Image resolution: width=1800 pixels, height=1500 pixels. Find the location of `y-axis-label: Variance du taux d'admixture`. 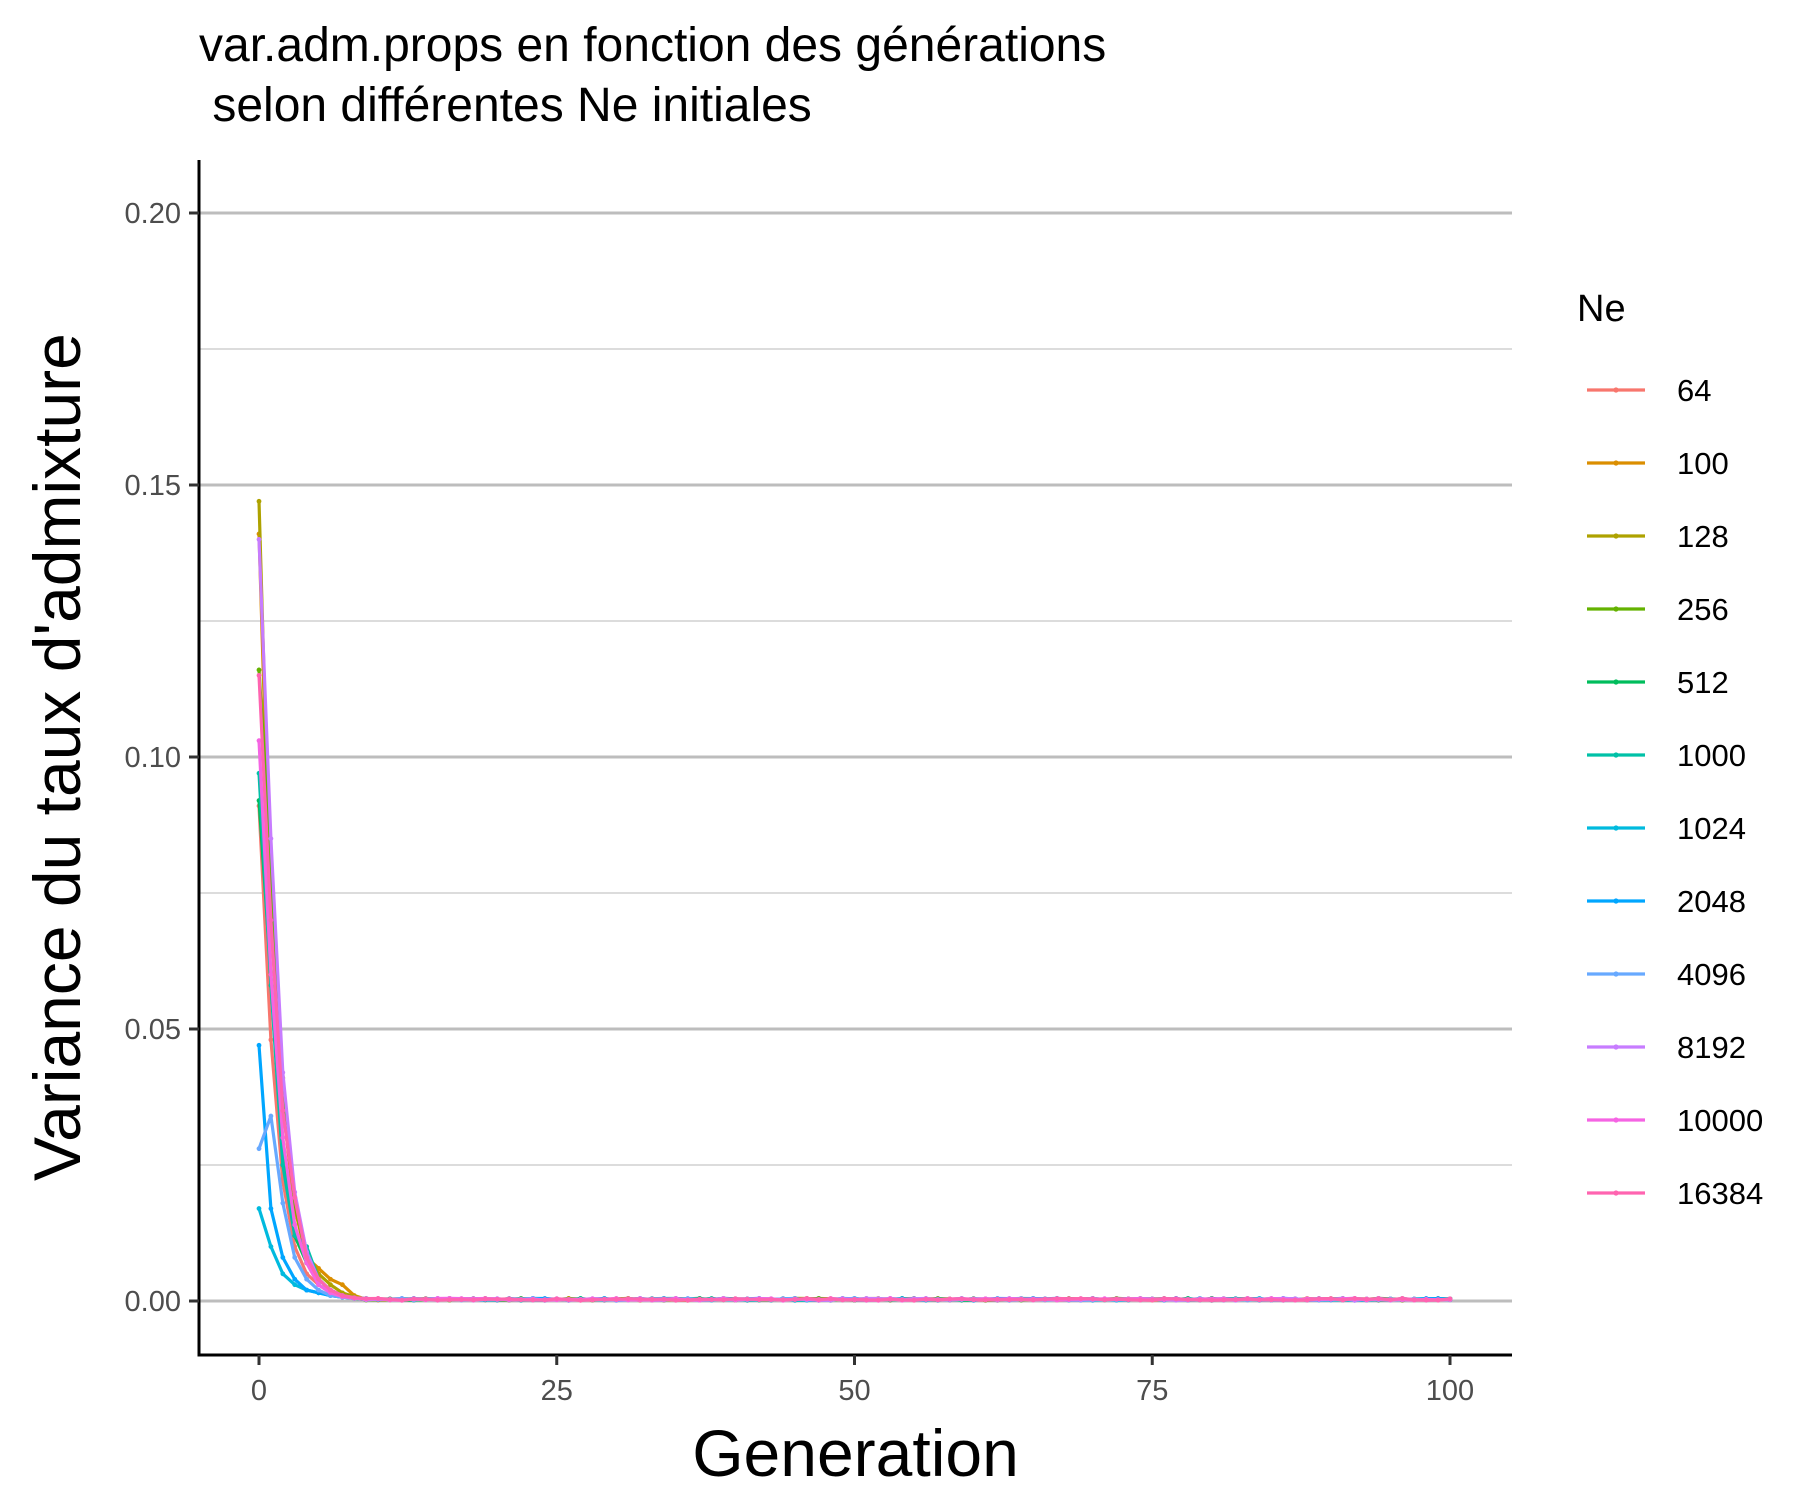

y-axis-label: Variance du taux d'admixture is located at coordinates (57, 757).